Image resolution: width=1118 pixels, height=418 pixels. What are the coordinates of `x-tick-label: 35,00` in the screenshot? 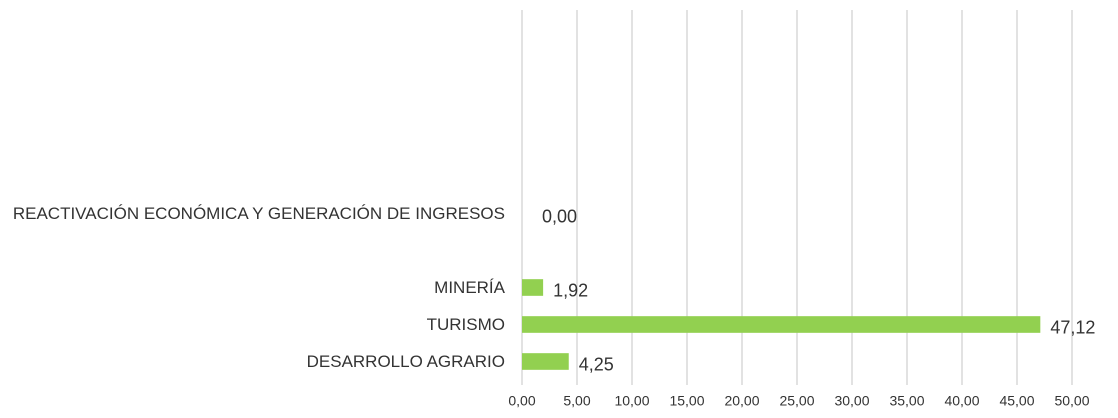 It's located at (906, 401).